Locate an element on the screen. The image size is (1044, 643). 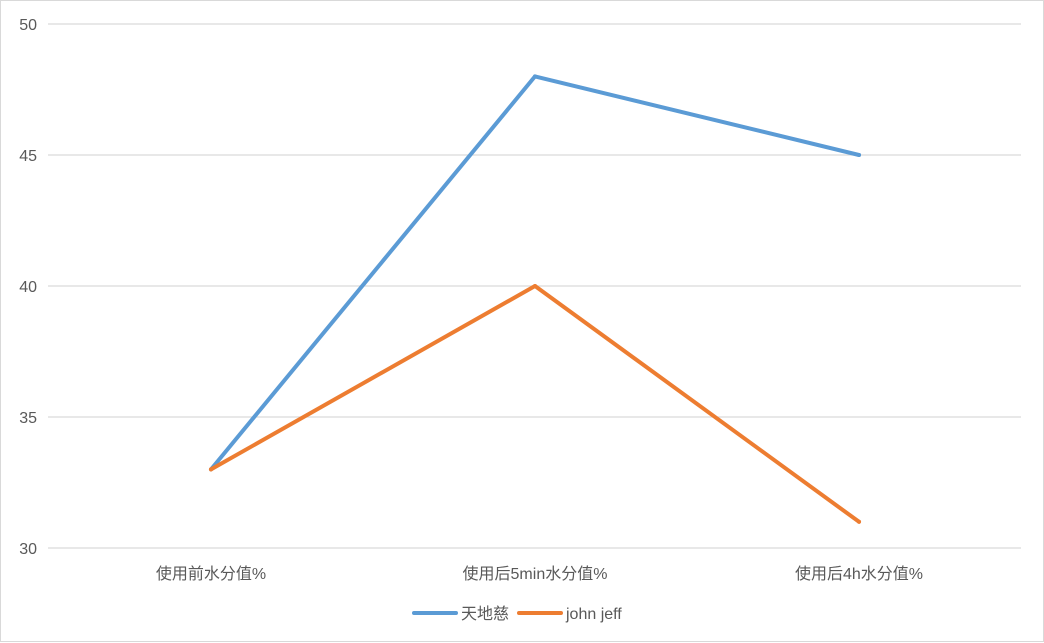
y-tick-label: 50 is located at coordinates (28, 25).